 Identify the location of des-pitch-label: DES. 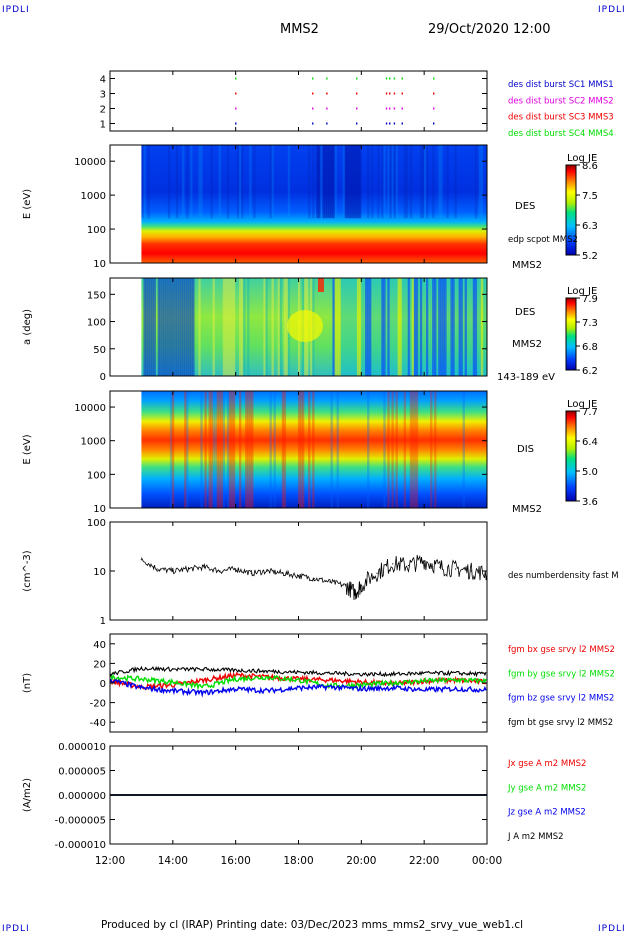
(525, 312).